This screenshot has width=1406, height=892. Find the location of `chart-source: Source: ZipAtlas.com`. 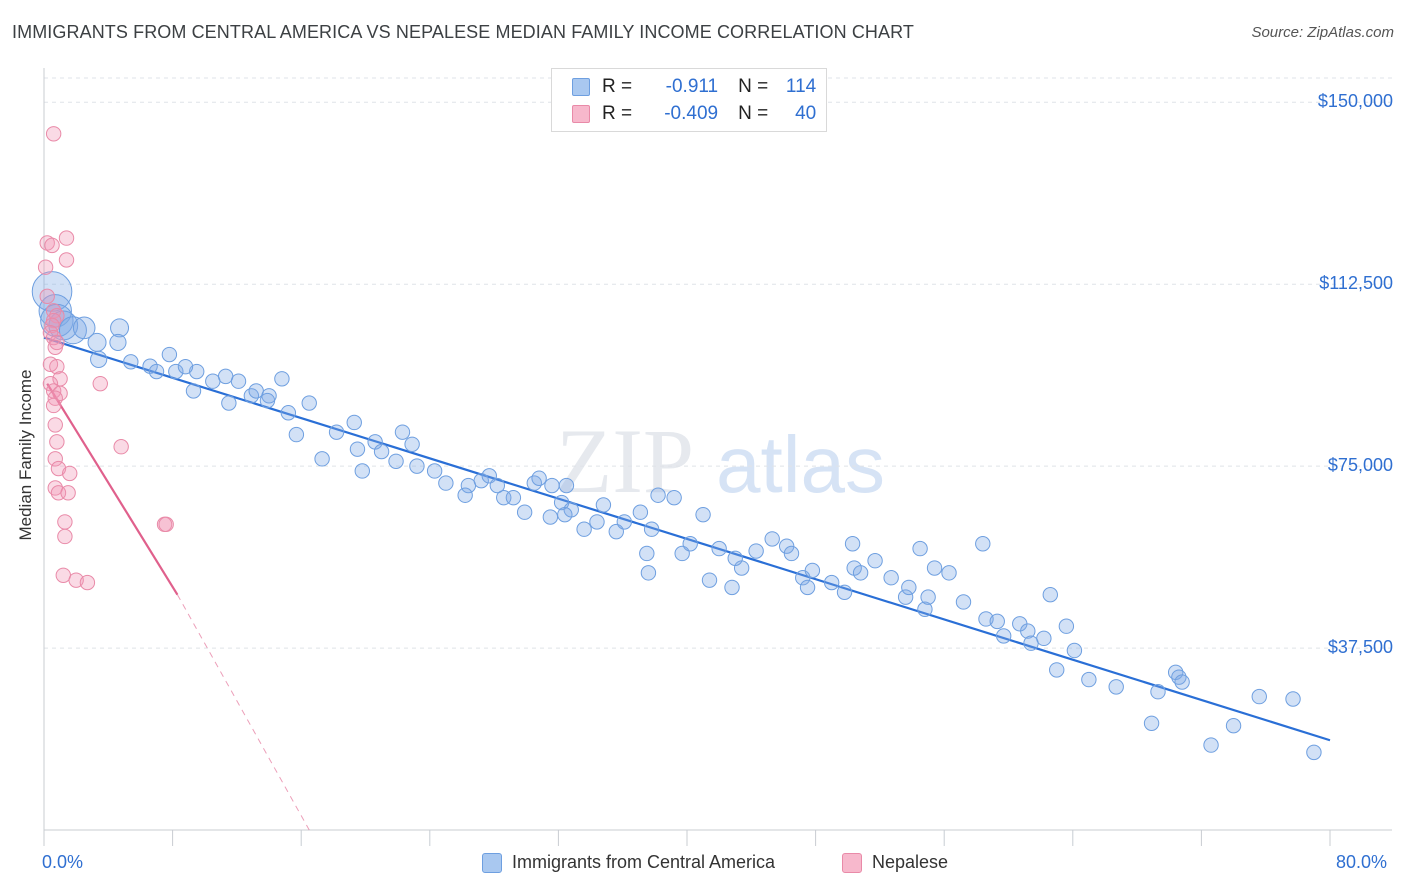

chart-source: Source: ZipAtlas.com is located at coordinates (1322, 32).